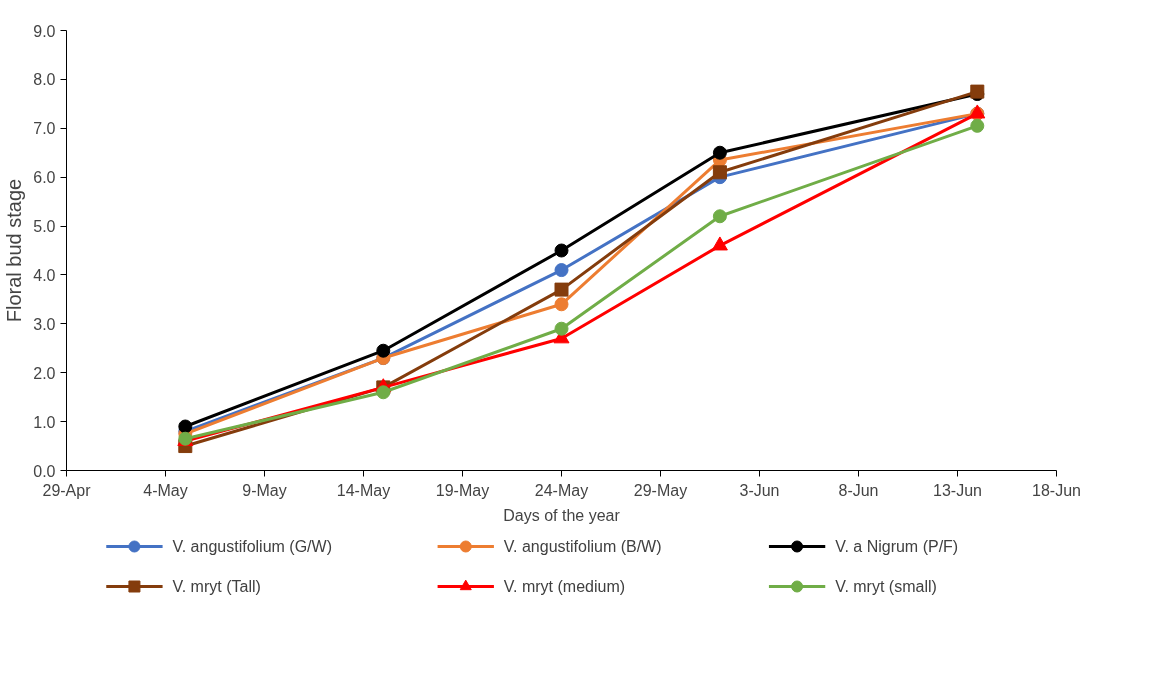  I want to click on legend-label: V. angustifolium (B/W), so click(582, 546).